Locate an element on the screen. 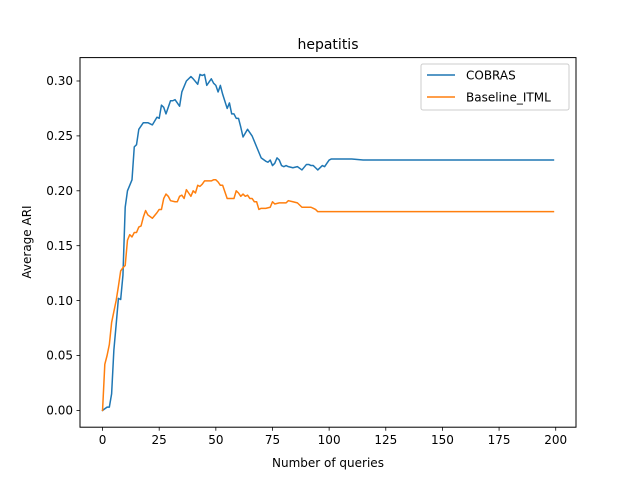 The width and height of the screenshot is (640, 480). x-tick-label: 75 is located at coordinates (272, 440).